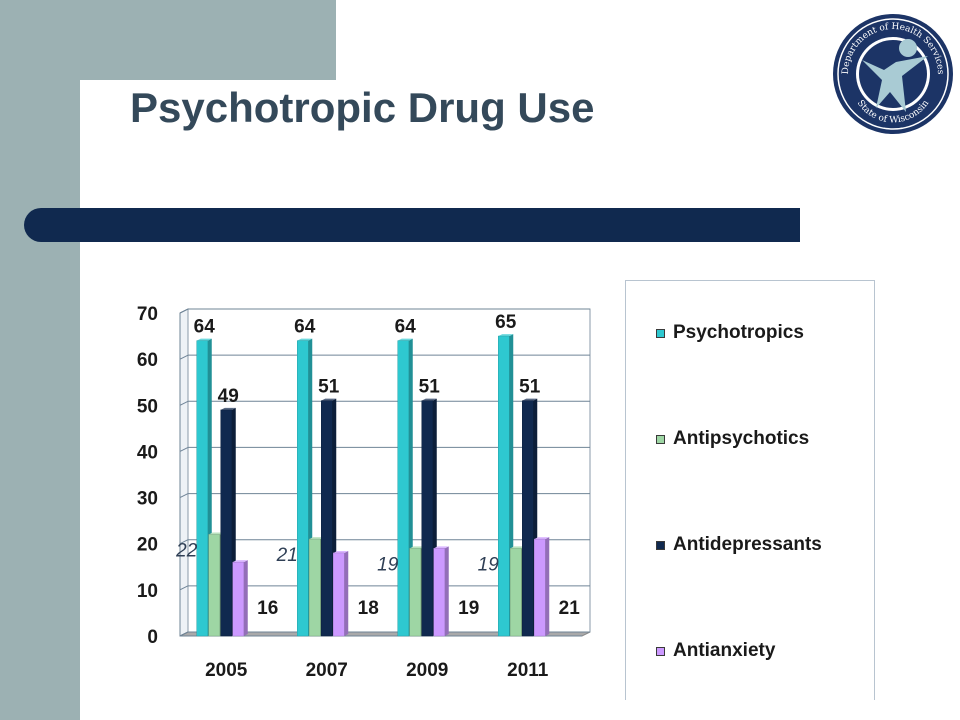  What do you see at coordinates (362, 107) in the screenshot?
I see `slide-title: Psychotropic Drug Use` at bounding box center [362, 107].